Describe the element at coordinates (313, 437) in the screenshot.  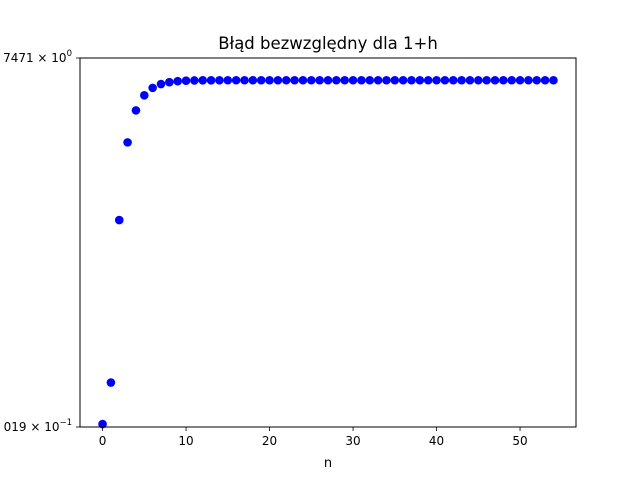
I see `x-axis-ticks: 0 10 20 30 40 50` at that location.